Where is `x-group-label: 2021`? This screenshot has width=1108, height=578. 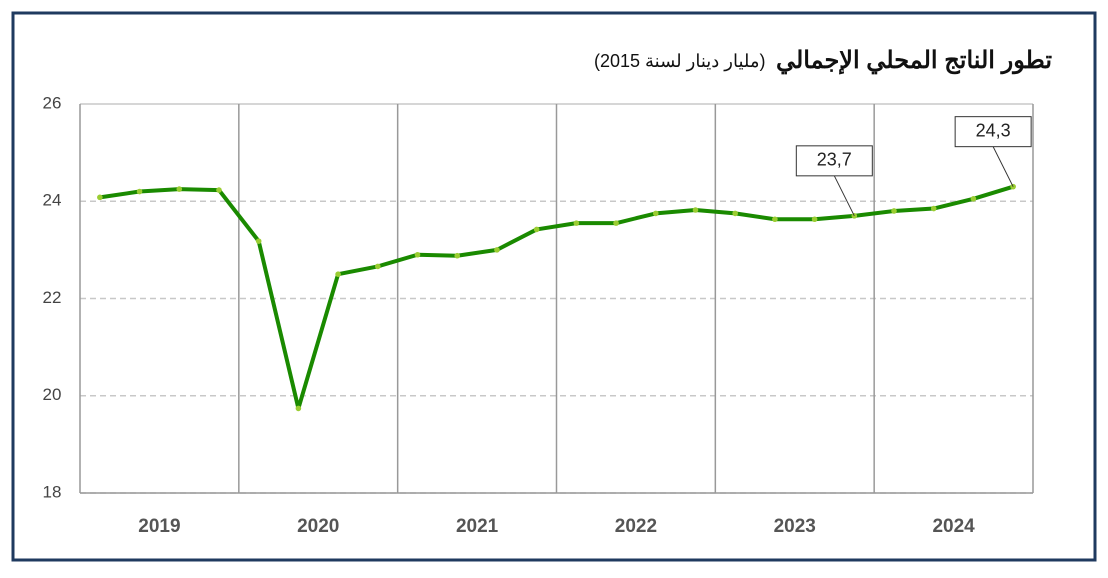
x-group-label: 2021 is located at coordinates (477, 526).